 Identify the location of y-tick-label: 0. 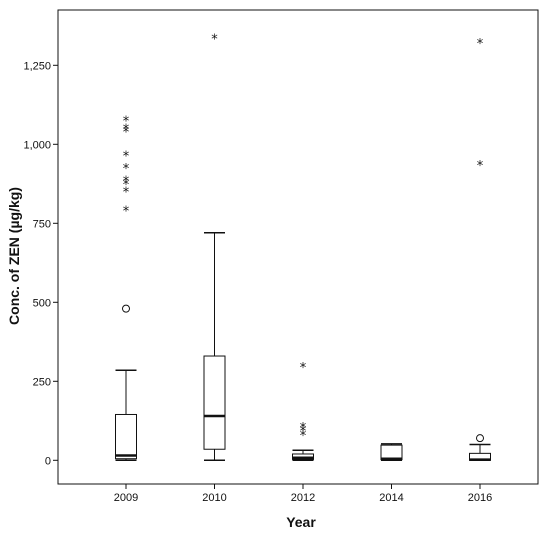
(48, 461).